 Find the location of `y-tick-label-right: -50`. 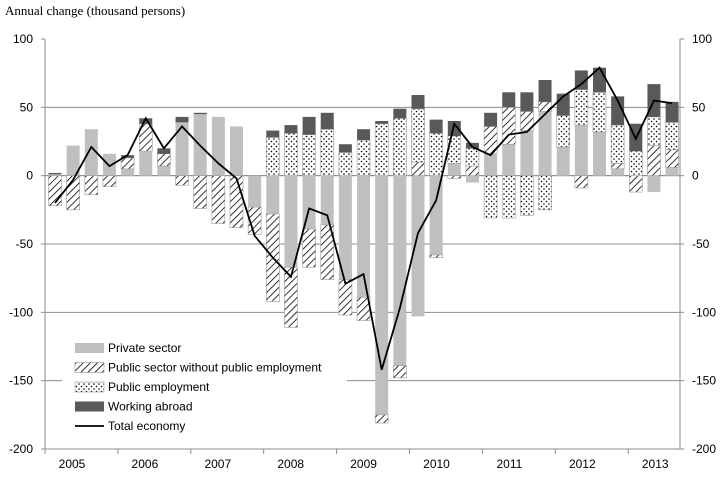

y-tick-label-right: -50 is located at coordinates (701, 244).